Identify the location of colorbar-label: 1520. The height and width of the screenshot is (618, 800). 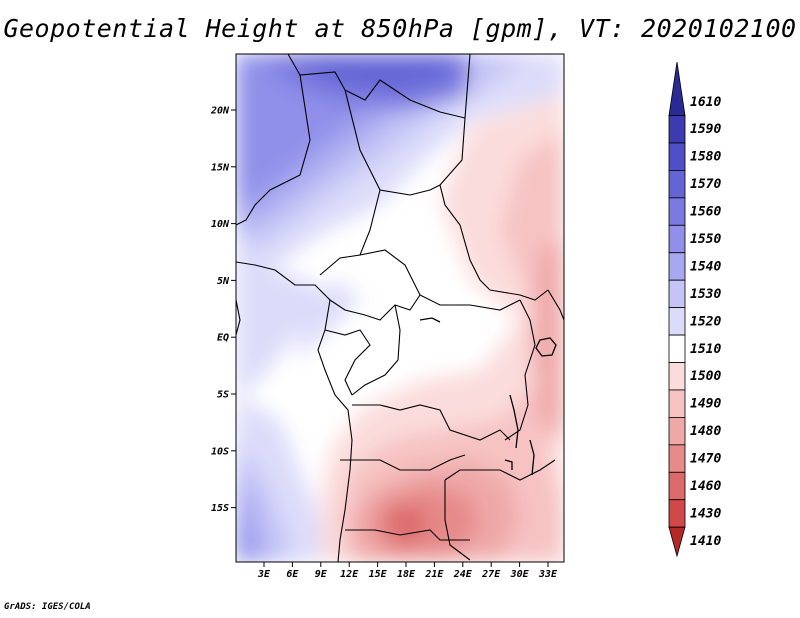
(705, 321).